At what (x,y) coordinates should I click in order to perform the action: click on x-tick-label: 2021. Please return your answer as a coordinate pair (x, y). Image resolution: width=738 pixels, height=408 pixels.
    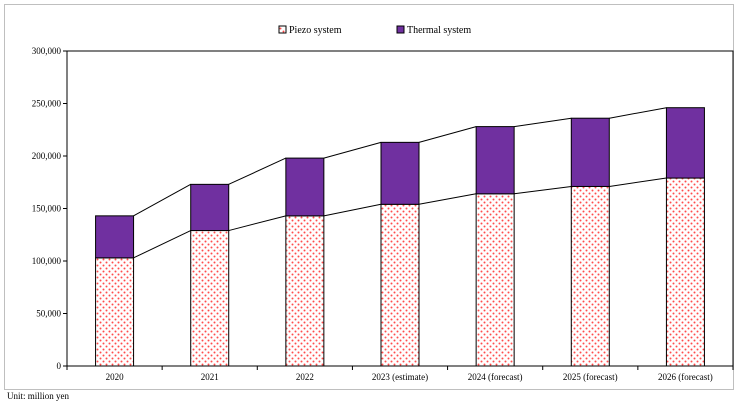
    Looking at the image, I should click on (210, 377).